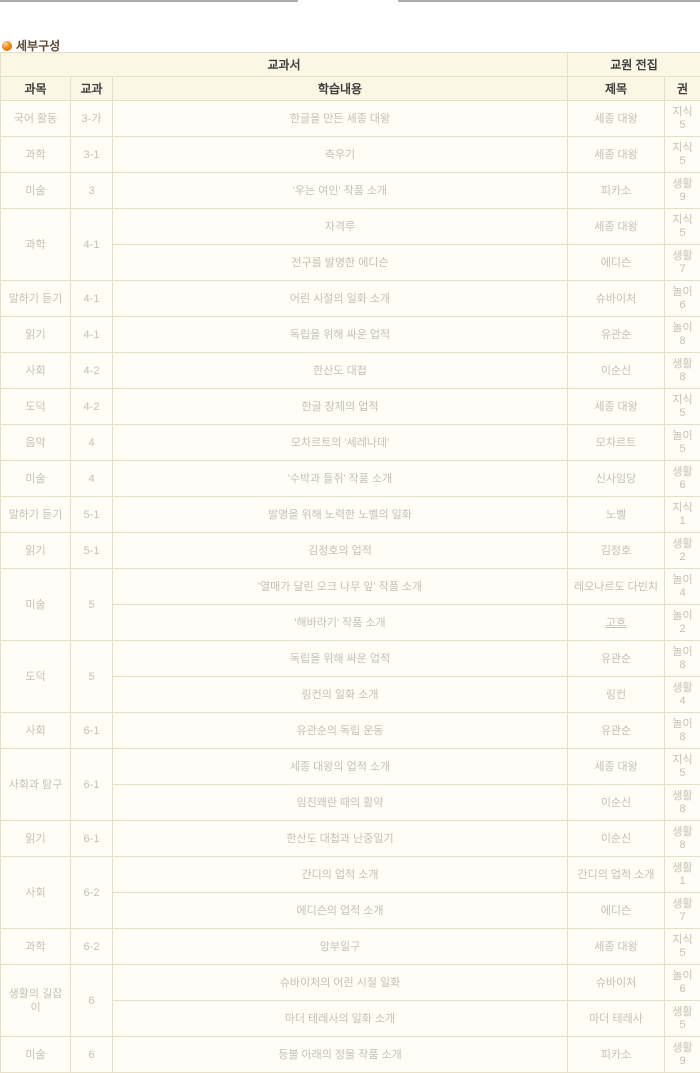  I want to click on grade-cell: 3-1, so click(92, 155).